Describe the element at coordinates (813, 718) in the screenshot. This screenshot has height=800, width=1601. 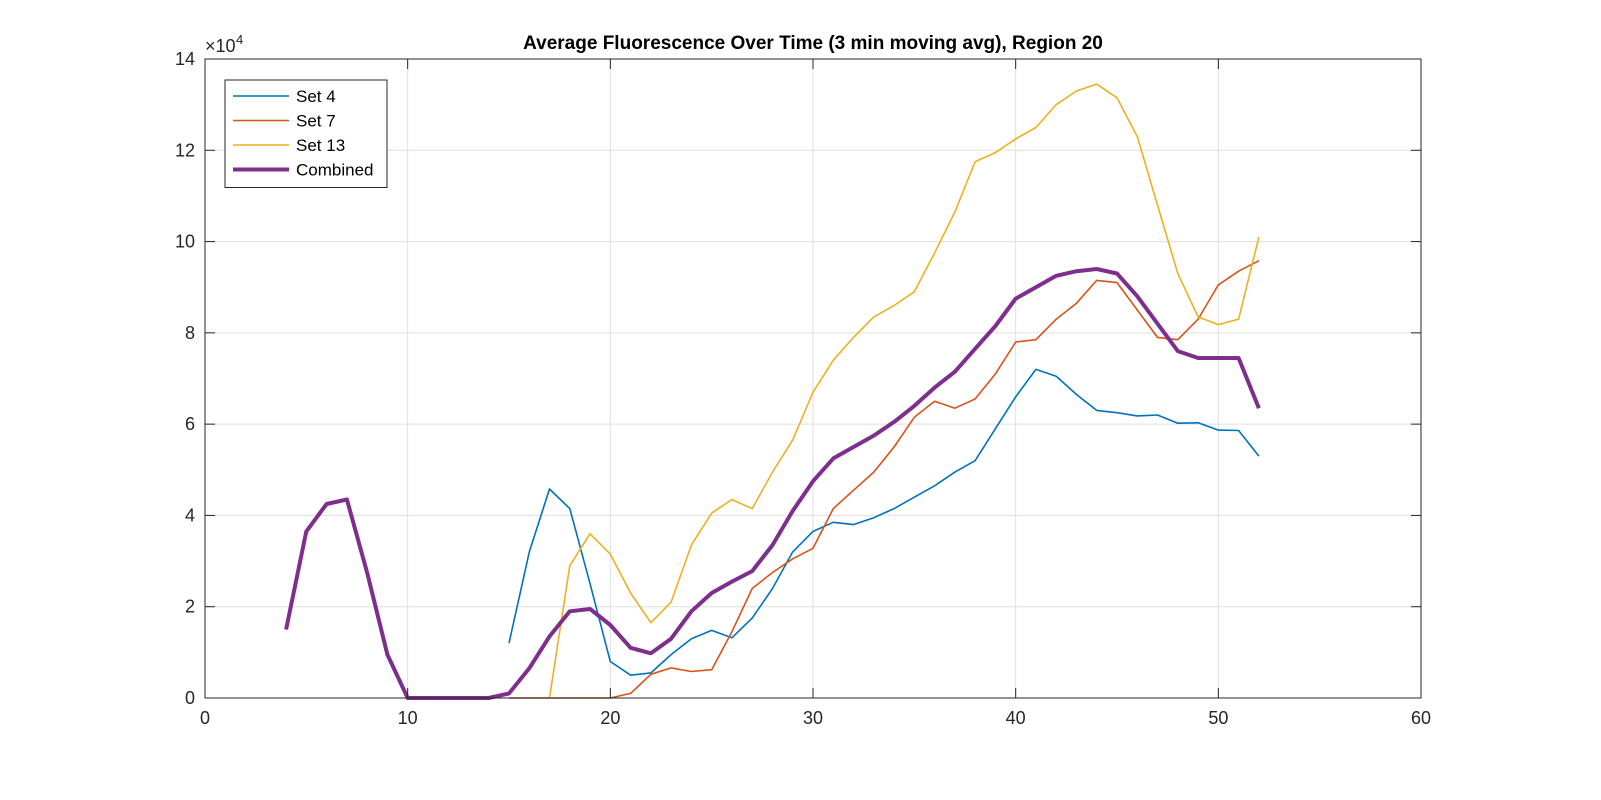
I see `x-tick-label-3: 30` at that location.